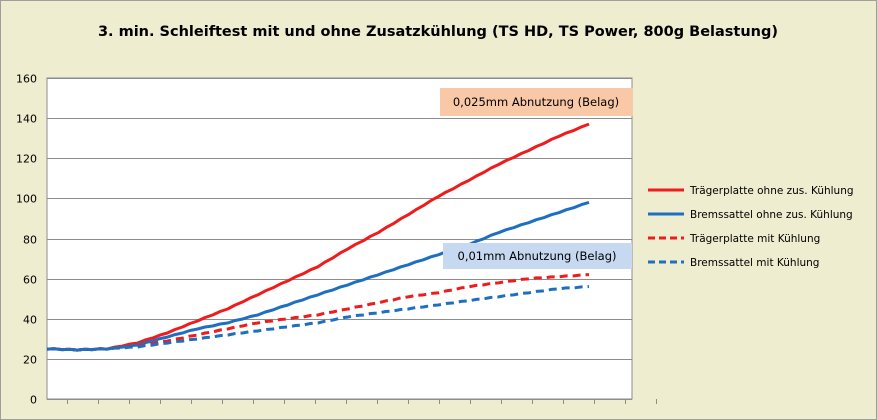  Describe the element at coordinates (771, 215) in the screenshot. I see `legend-label-2: Bremssattel ohne zus. Kühlung` at that location.